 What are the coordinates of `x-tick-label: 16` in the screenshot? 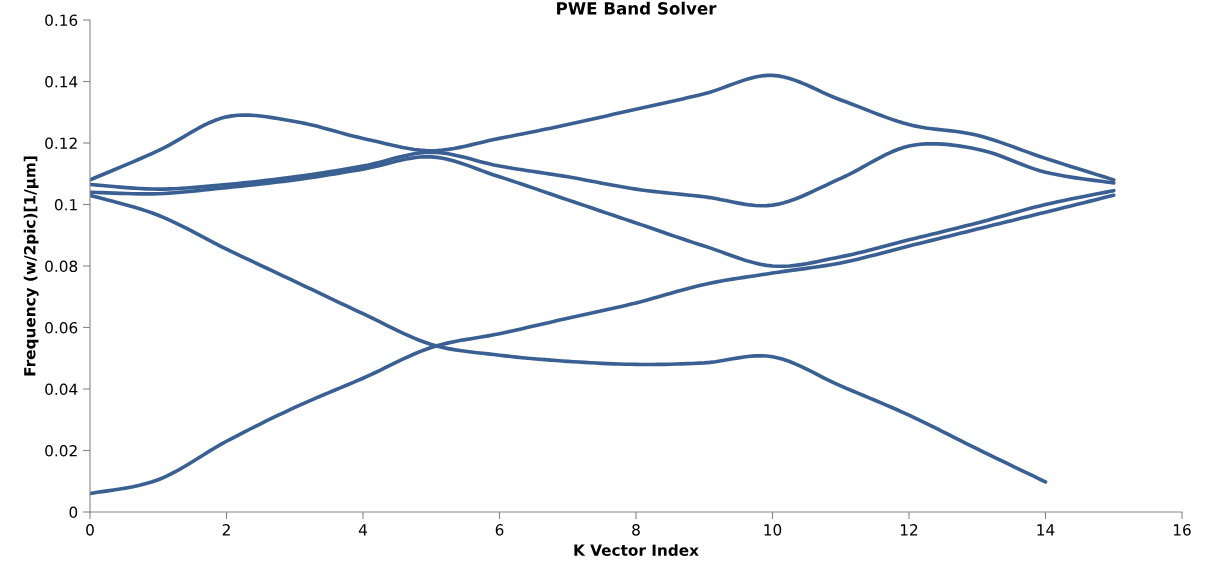 It's located at (1182, 530).